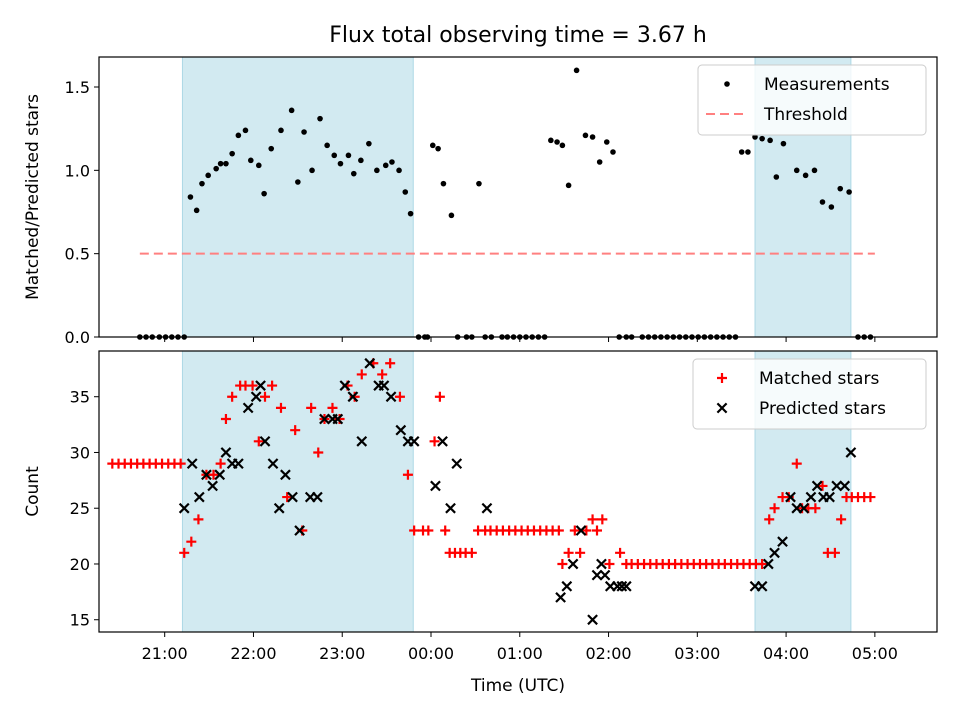 The image size is (960, 720). Describe the element at coordinates (297, 491) in the screenshot. I see `observing-window-band` at that location.